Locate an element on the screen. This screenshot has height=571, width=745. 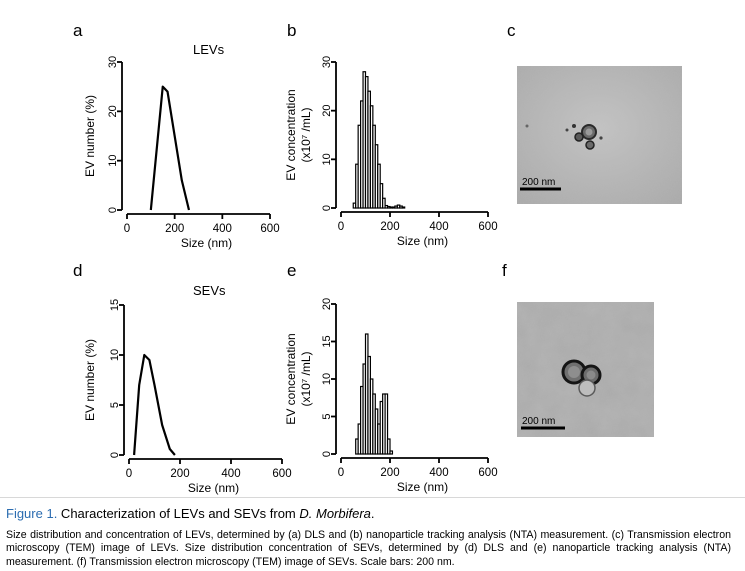
panel-d-letter: d is located at coordinates (78, 270).